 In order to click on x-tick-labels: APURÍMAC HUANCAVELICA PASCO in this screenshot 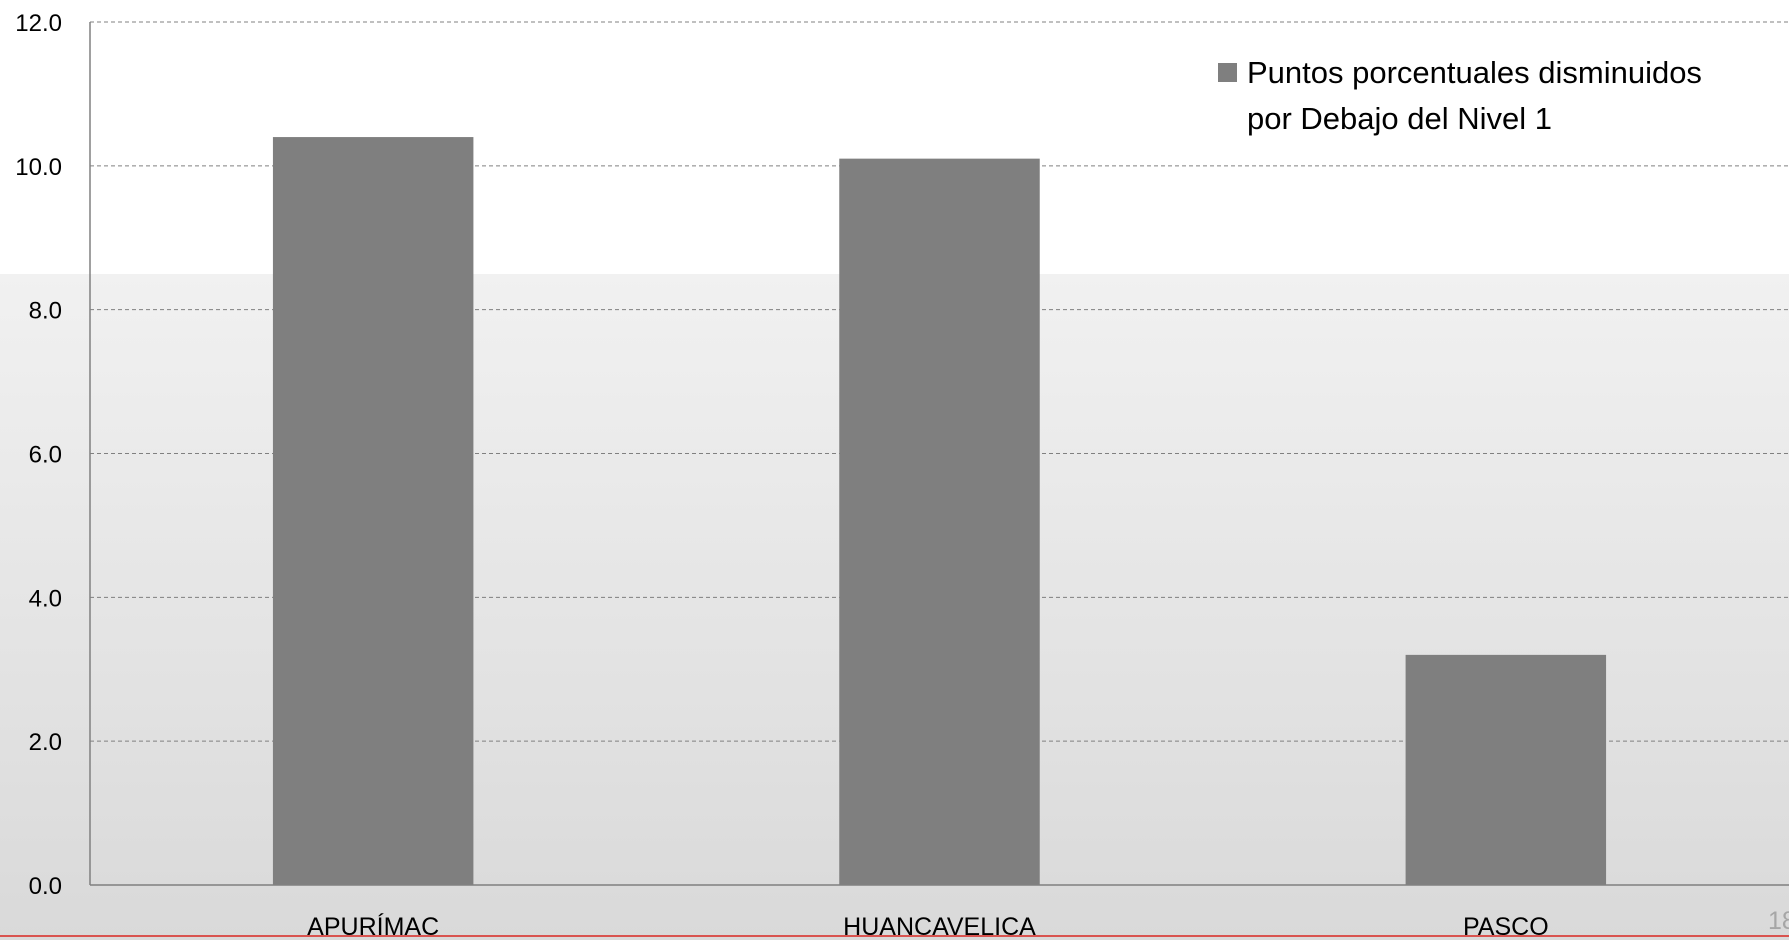, I will do `click(928, 926)`.